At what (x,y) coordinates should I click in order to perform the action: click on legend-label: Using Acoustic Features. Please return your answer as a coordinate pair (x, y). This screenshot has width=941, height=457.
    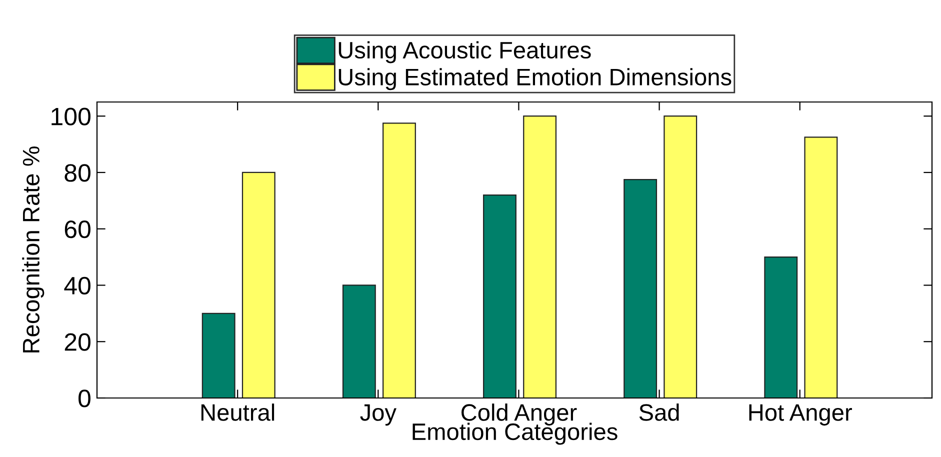
    Looking at the image, I should click on (464, 52).